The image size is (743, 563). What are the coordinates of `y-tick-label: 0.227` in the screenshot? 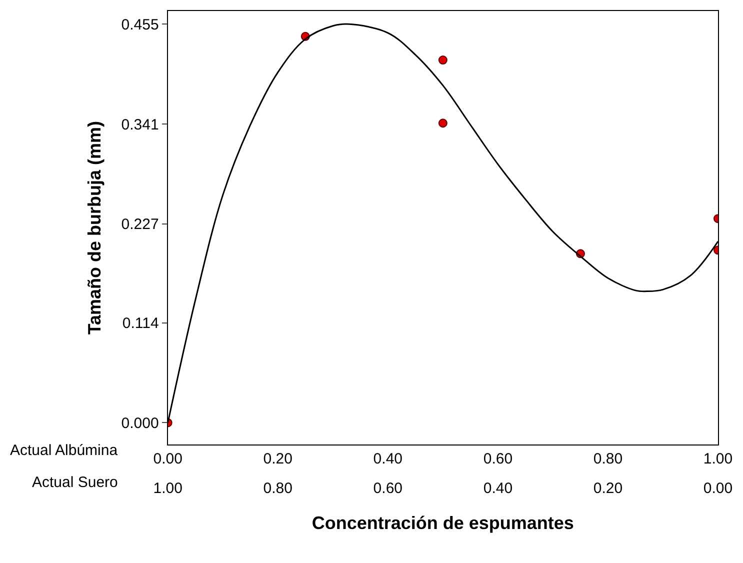 It's located at (140, 225).